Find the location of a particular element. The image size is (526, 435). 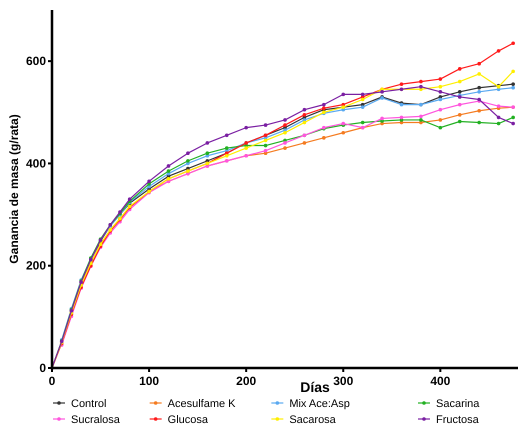

x-tick-label: 400 is located at coordinates (440, 381).